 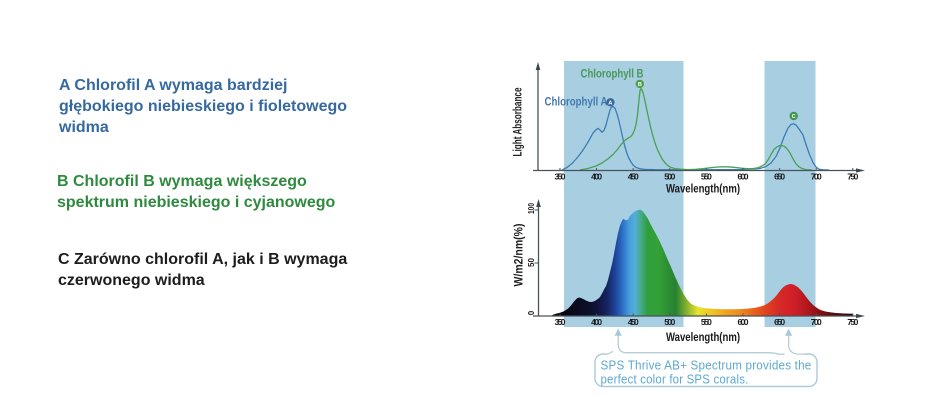 I want to click on svg-text: 50, so click(x=531, y=262).